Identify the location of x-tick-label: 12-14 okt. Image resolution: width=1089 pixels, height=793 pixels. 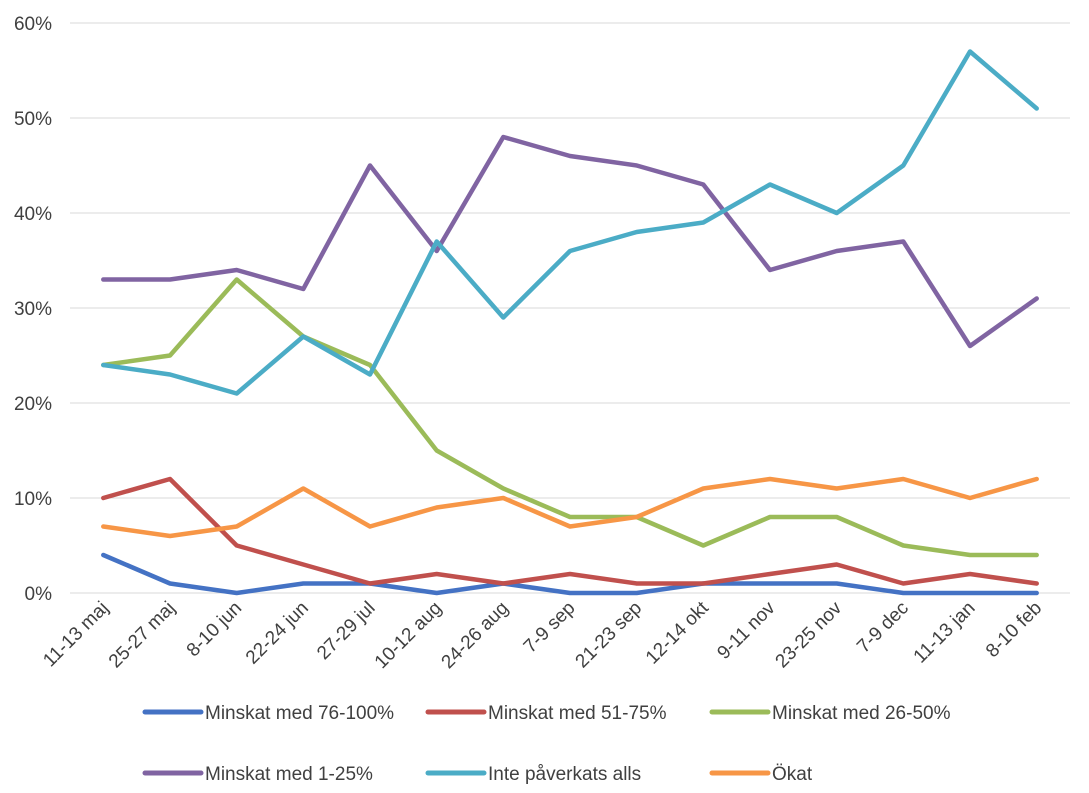
(677, 632).